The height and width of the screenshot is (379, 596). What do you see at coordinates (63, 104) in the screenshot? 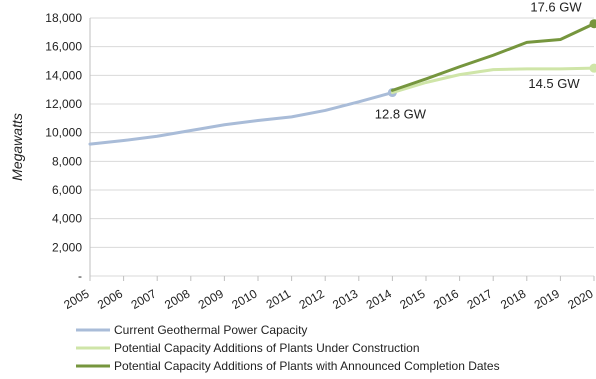
I see `y-tick-label: 12,000` at bounding box center [63, 104].